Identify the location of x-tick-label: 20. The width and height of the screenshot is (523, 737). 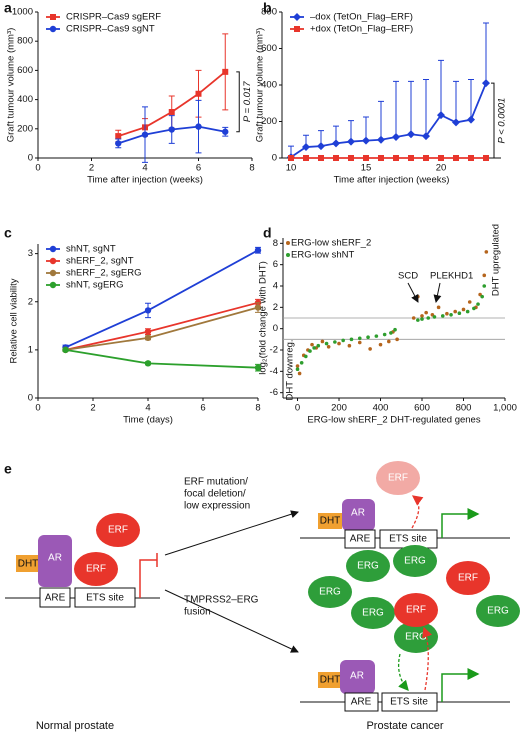
(441, 168).